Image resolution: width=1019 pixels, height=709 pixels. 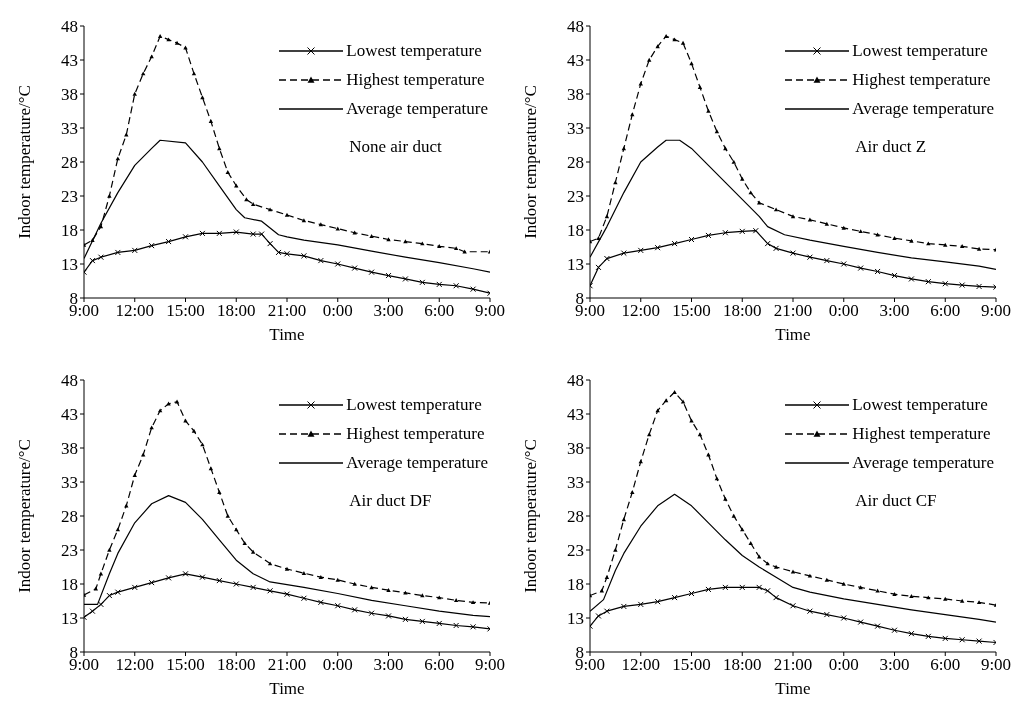 I want to click on x-tick-label: 15:00, so click(x=691, y=665).